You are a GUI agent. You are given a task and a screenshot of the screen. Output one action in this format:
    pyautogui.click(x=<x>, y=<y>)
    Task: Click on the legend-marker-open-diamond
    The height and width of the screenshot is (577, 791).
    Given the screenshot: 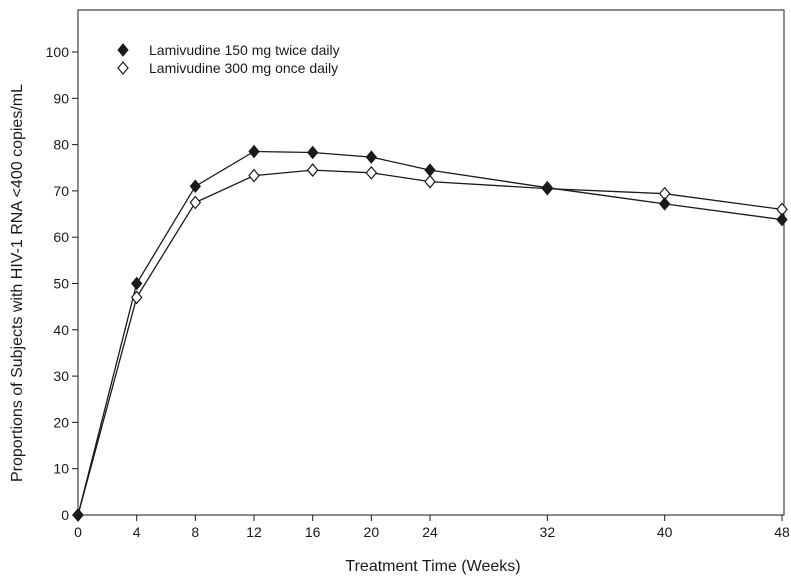 What is the action you would take?
    pyautogui.click(x=123, y=68)
    